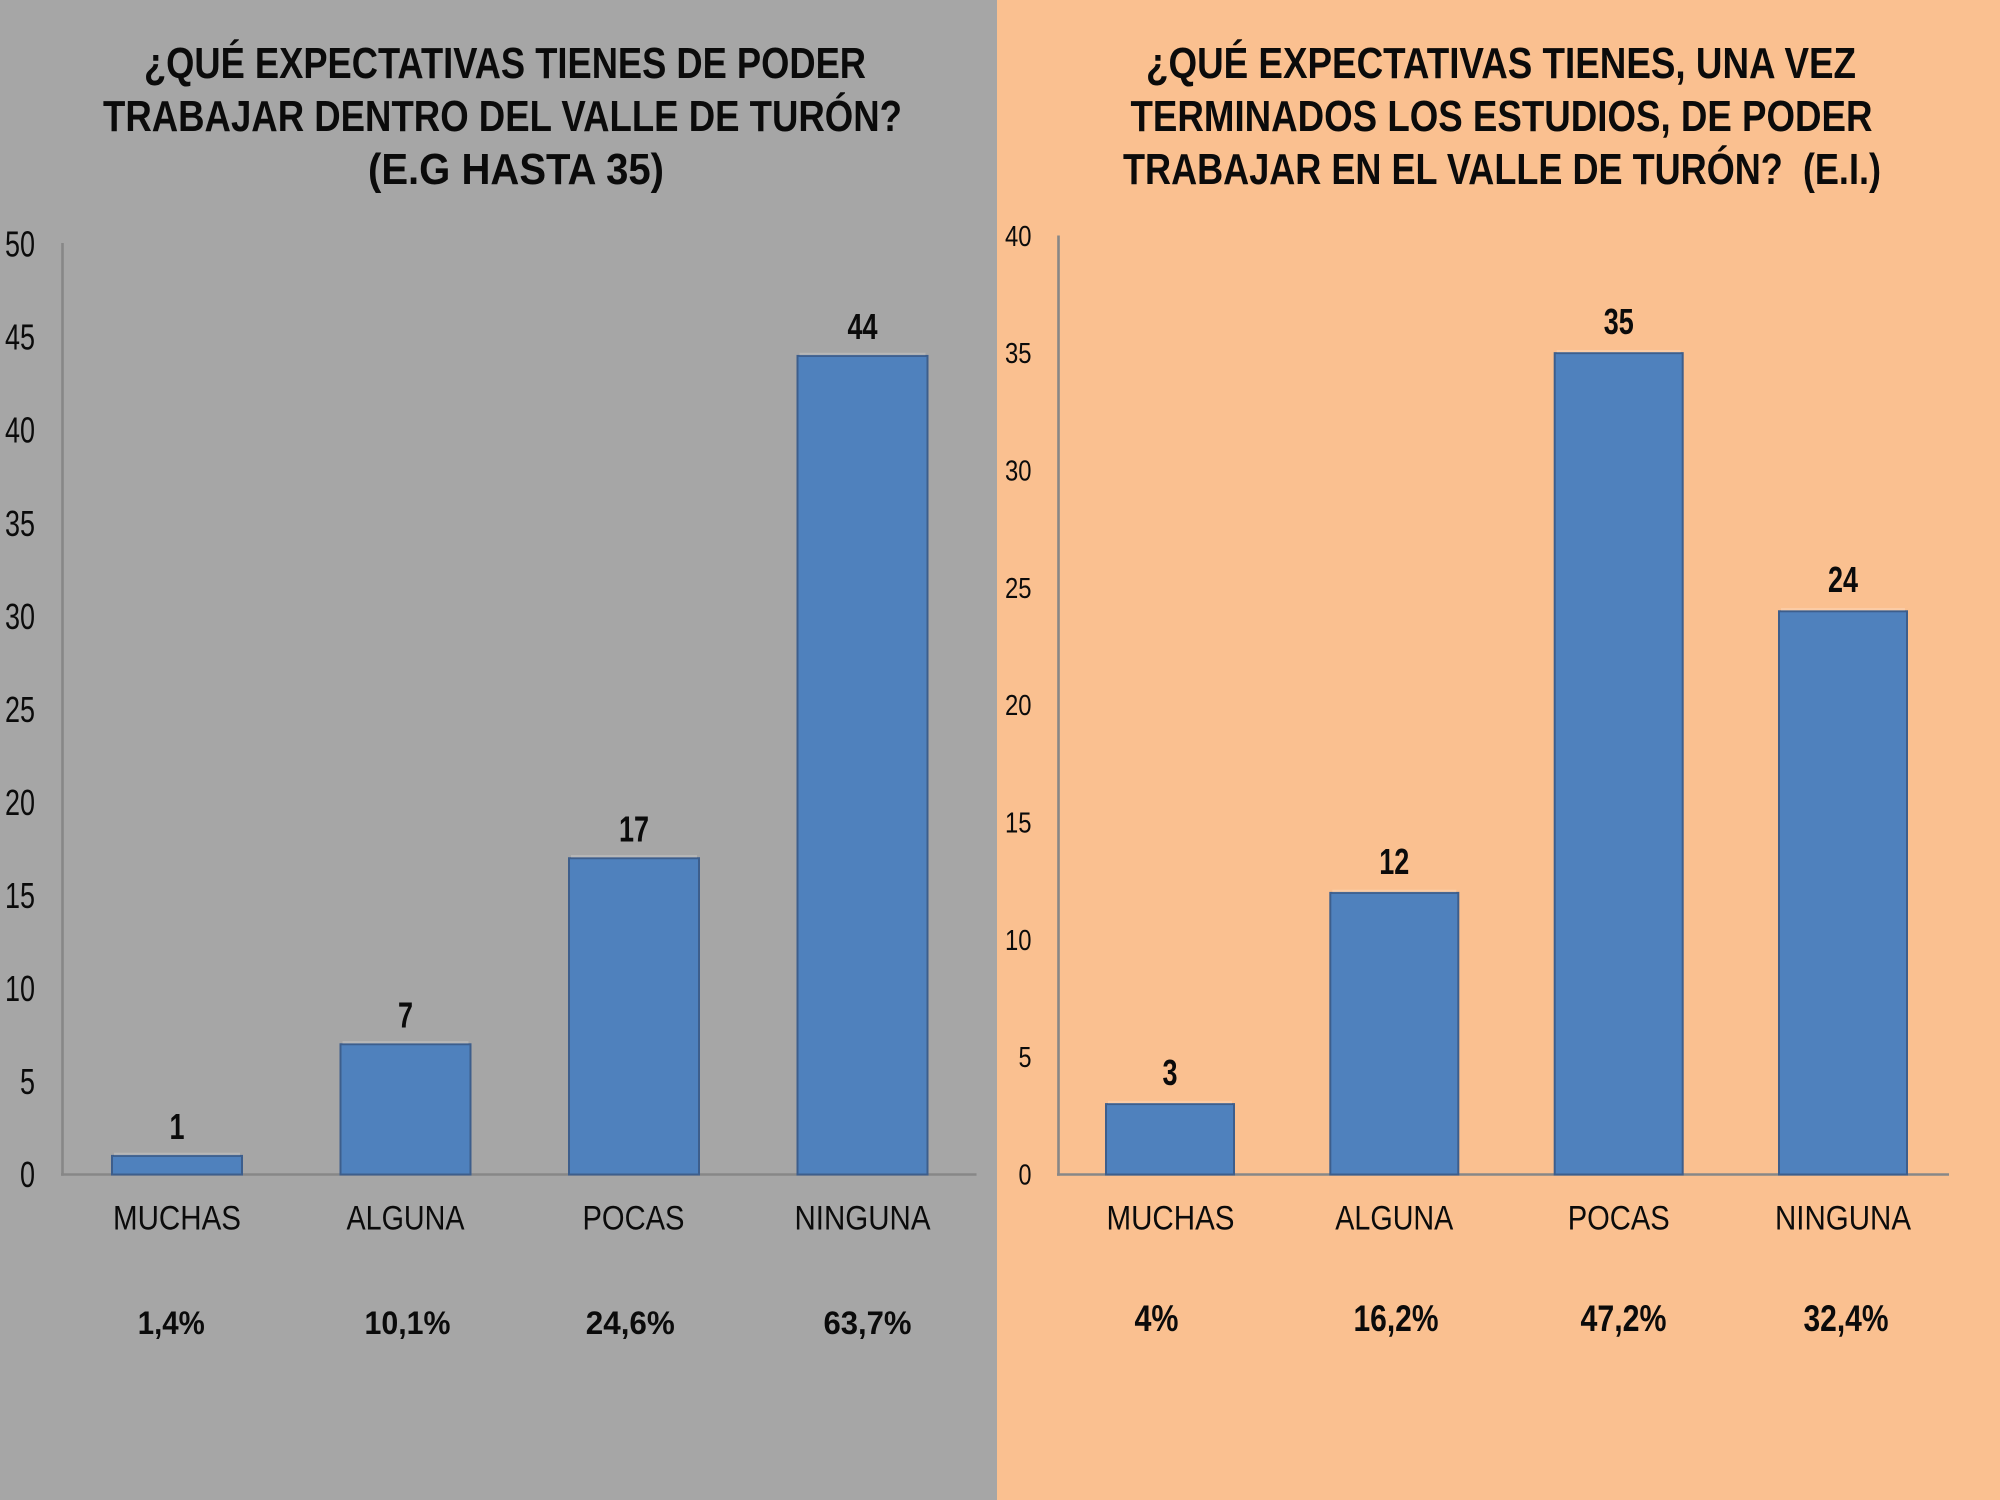 The width and height of the screenshot is (2000, 1500). Describe the element at coordinates (20, 337) in the screenshot. I see `svg-text: 45` at that location.